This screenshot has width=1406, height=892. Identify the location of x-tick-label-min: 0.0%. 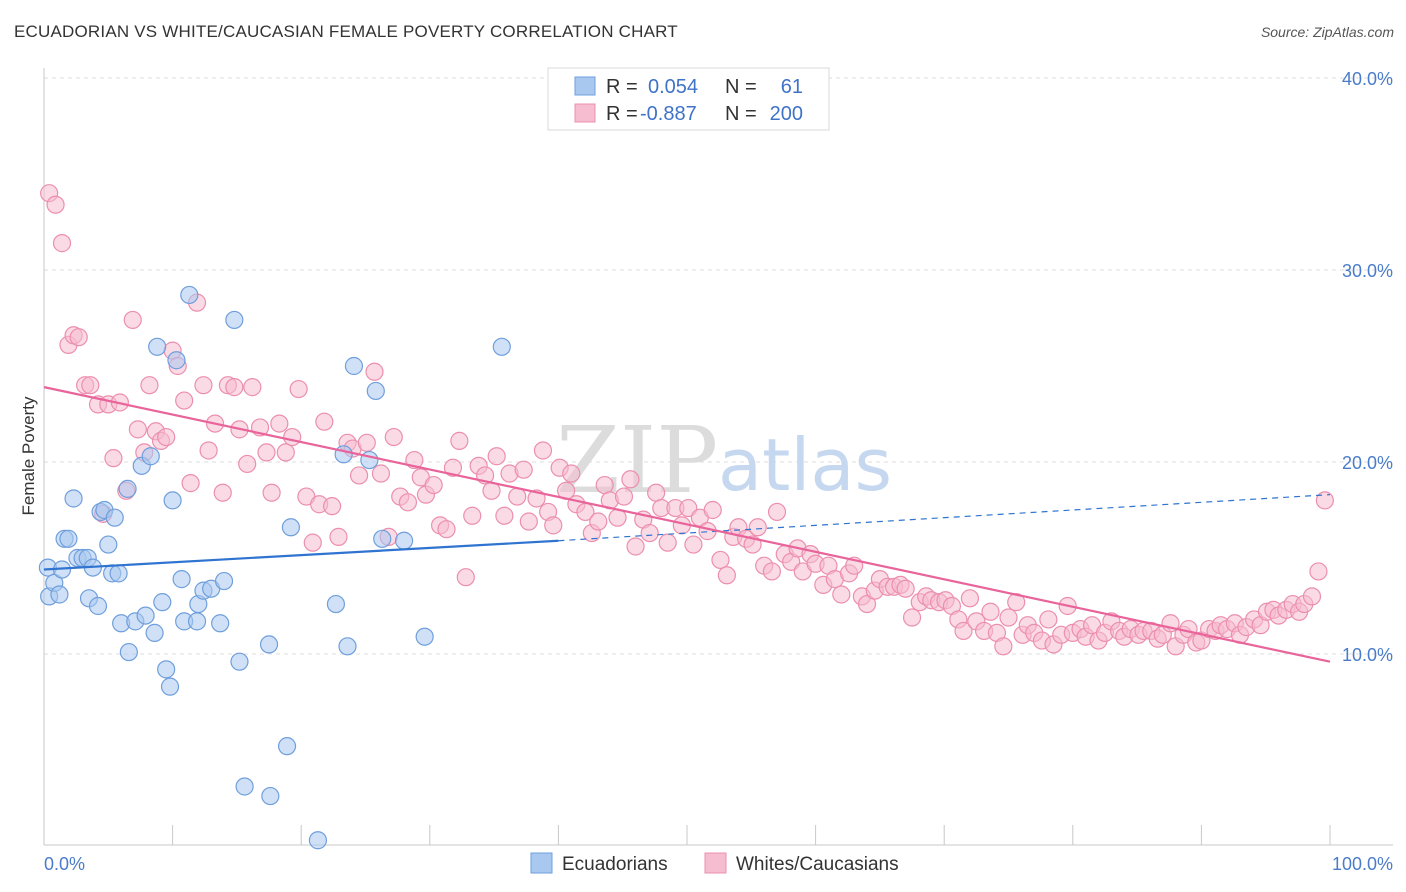
(64, 864).